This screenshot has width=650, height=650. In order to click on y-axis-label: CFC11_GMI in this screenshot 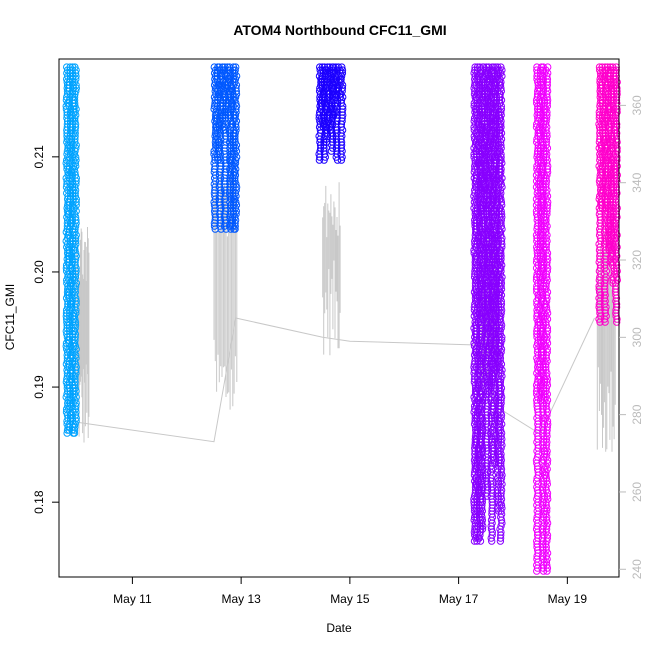, I will do `click(10, 317)`.